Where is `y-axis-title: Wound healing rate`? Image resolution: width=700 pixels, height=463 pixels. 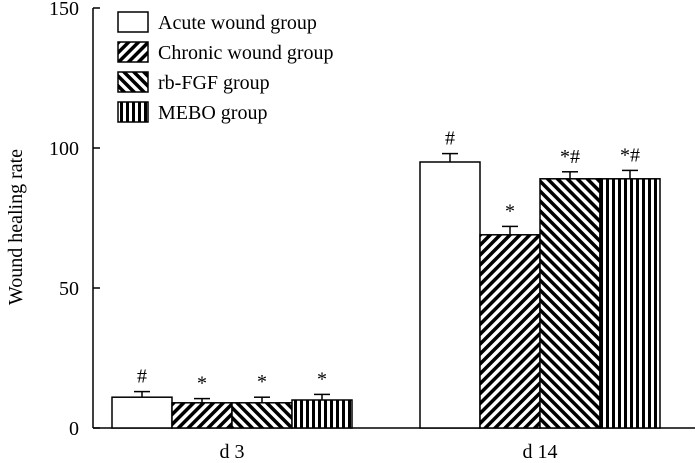
y-axis-title: Wound healing rate is located at coordinates (16, 227).